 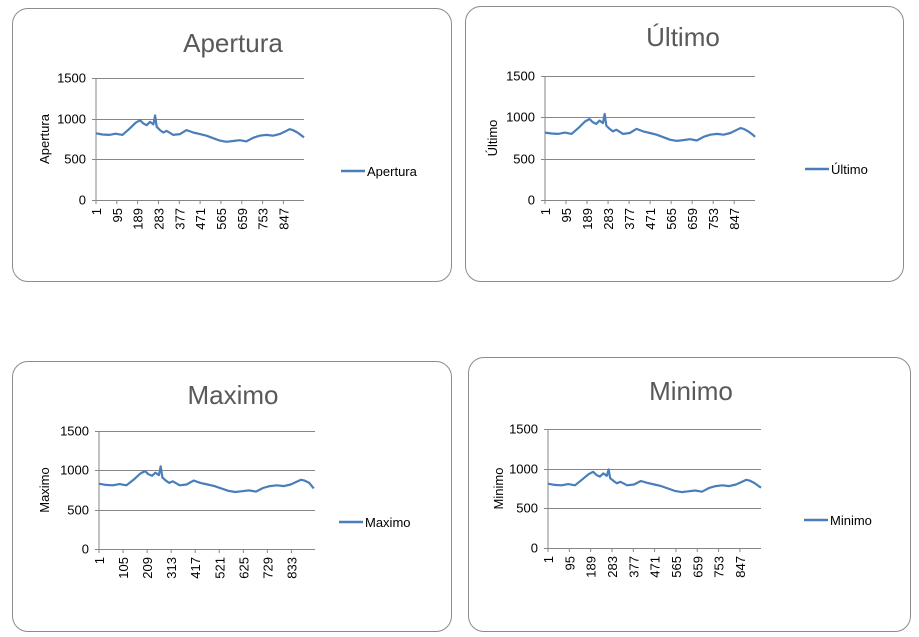 What do you see at coordinates (123, 568) in the screenshot?
I see `x-tick-label: 105` at bounding box center [123, 568].